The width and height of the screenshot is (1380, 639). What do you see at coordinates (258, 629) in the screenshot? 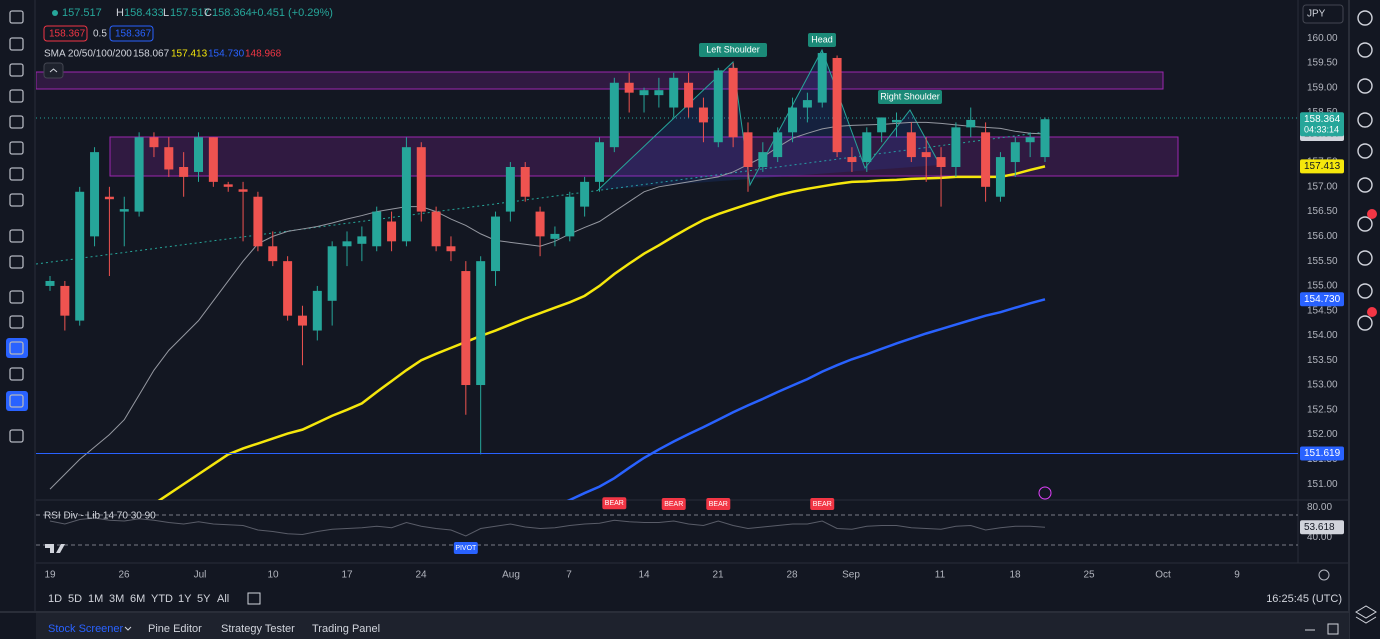
I see `panel-tab: Strategy Tester` at bounding box center [258, 629].